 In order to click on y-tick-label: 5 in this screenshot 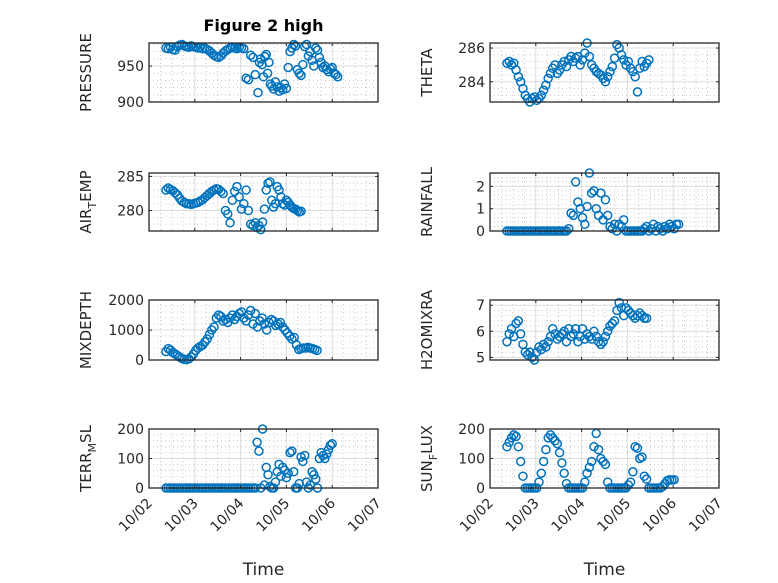, I will do `click(480, 358)`.